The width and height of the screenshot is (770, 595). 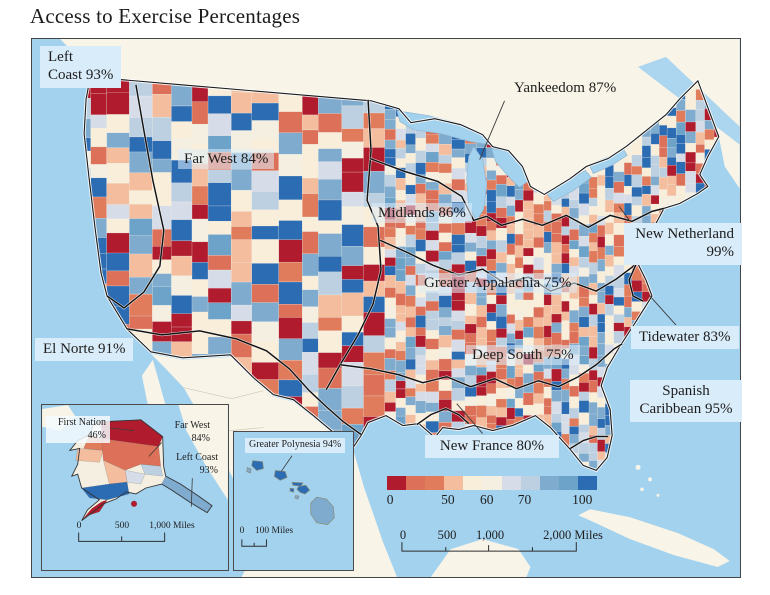 What do you see at coordinates (686, 391) in the screenshot?
I see `region-label-line: Spanish` at bounding box center [686, 391].